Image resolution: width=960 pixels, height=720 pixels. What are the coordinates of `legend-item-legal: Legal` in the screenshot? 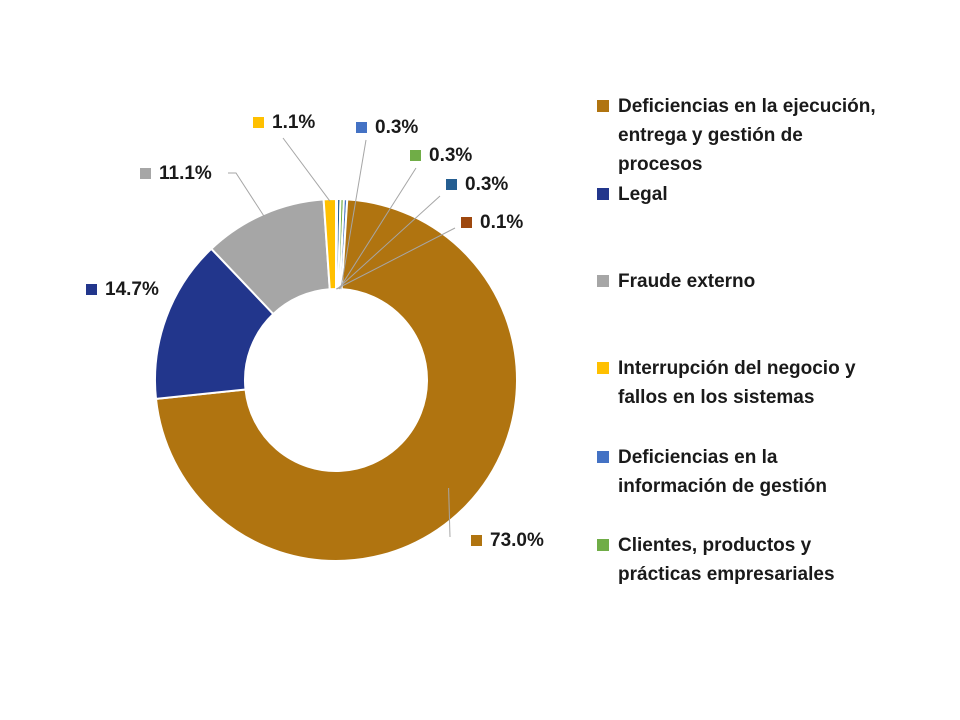 It's located at (737, 194).